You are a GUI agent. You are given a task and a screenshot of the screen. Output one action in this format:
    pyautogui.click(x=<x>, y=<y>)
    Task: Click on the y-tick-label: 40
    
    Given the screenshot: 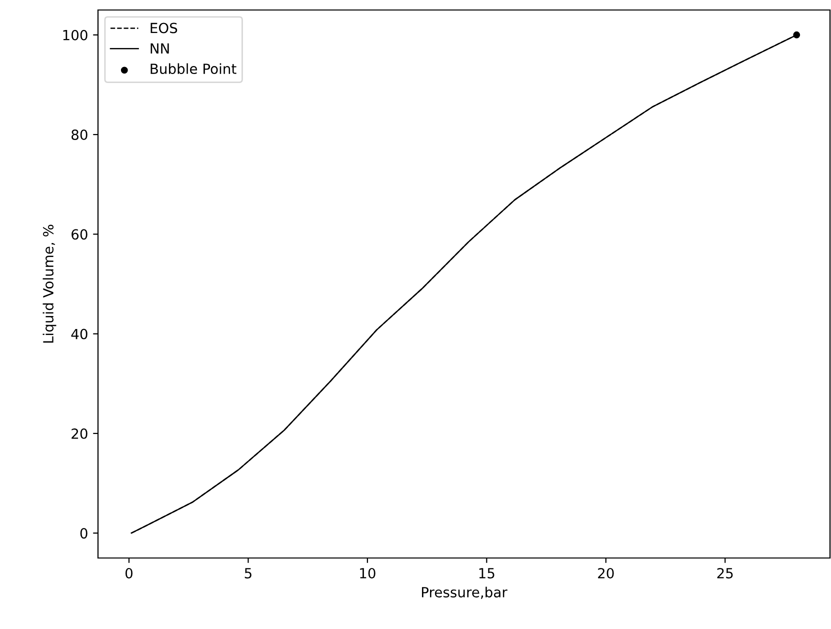 What is the action you would take?
    pyautogui.click(x=79, y=334)
    